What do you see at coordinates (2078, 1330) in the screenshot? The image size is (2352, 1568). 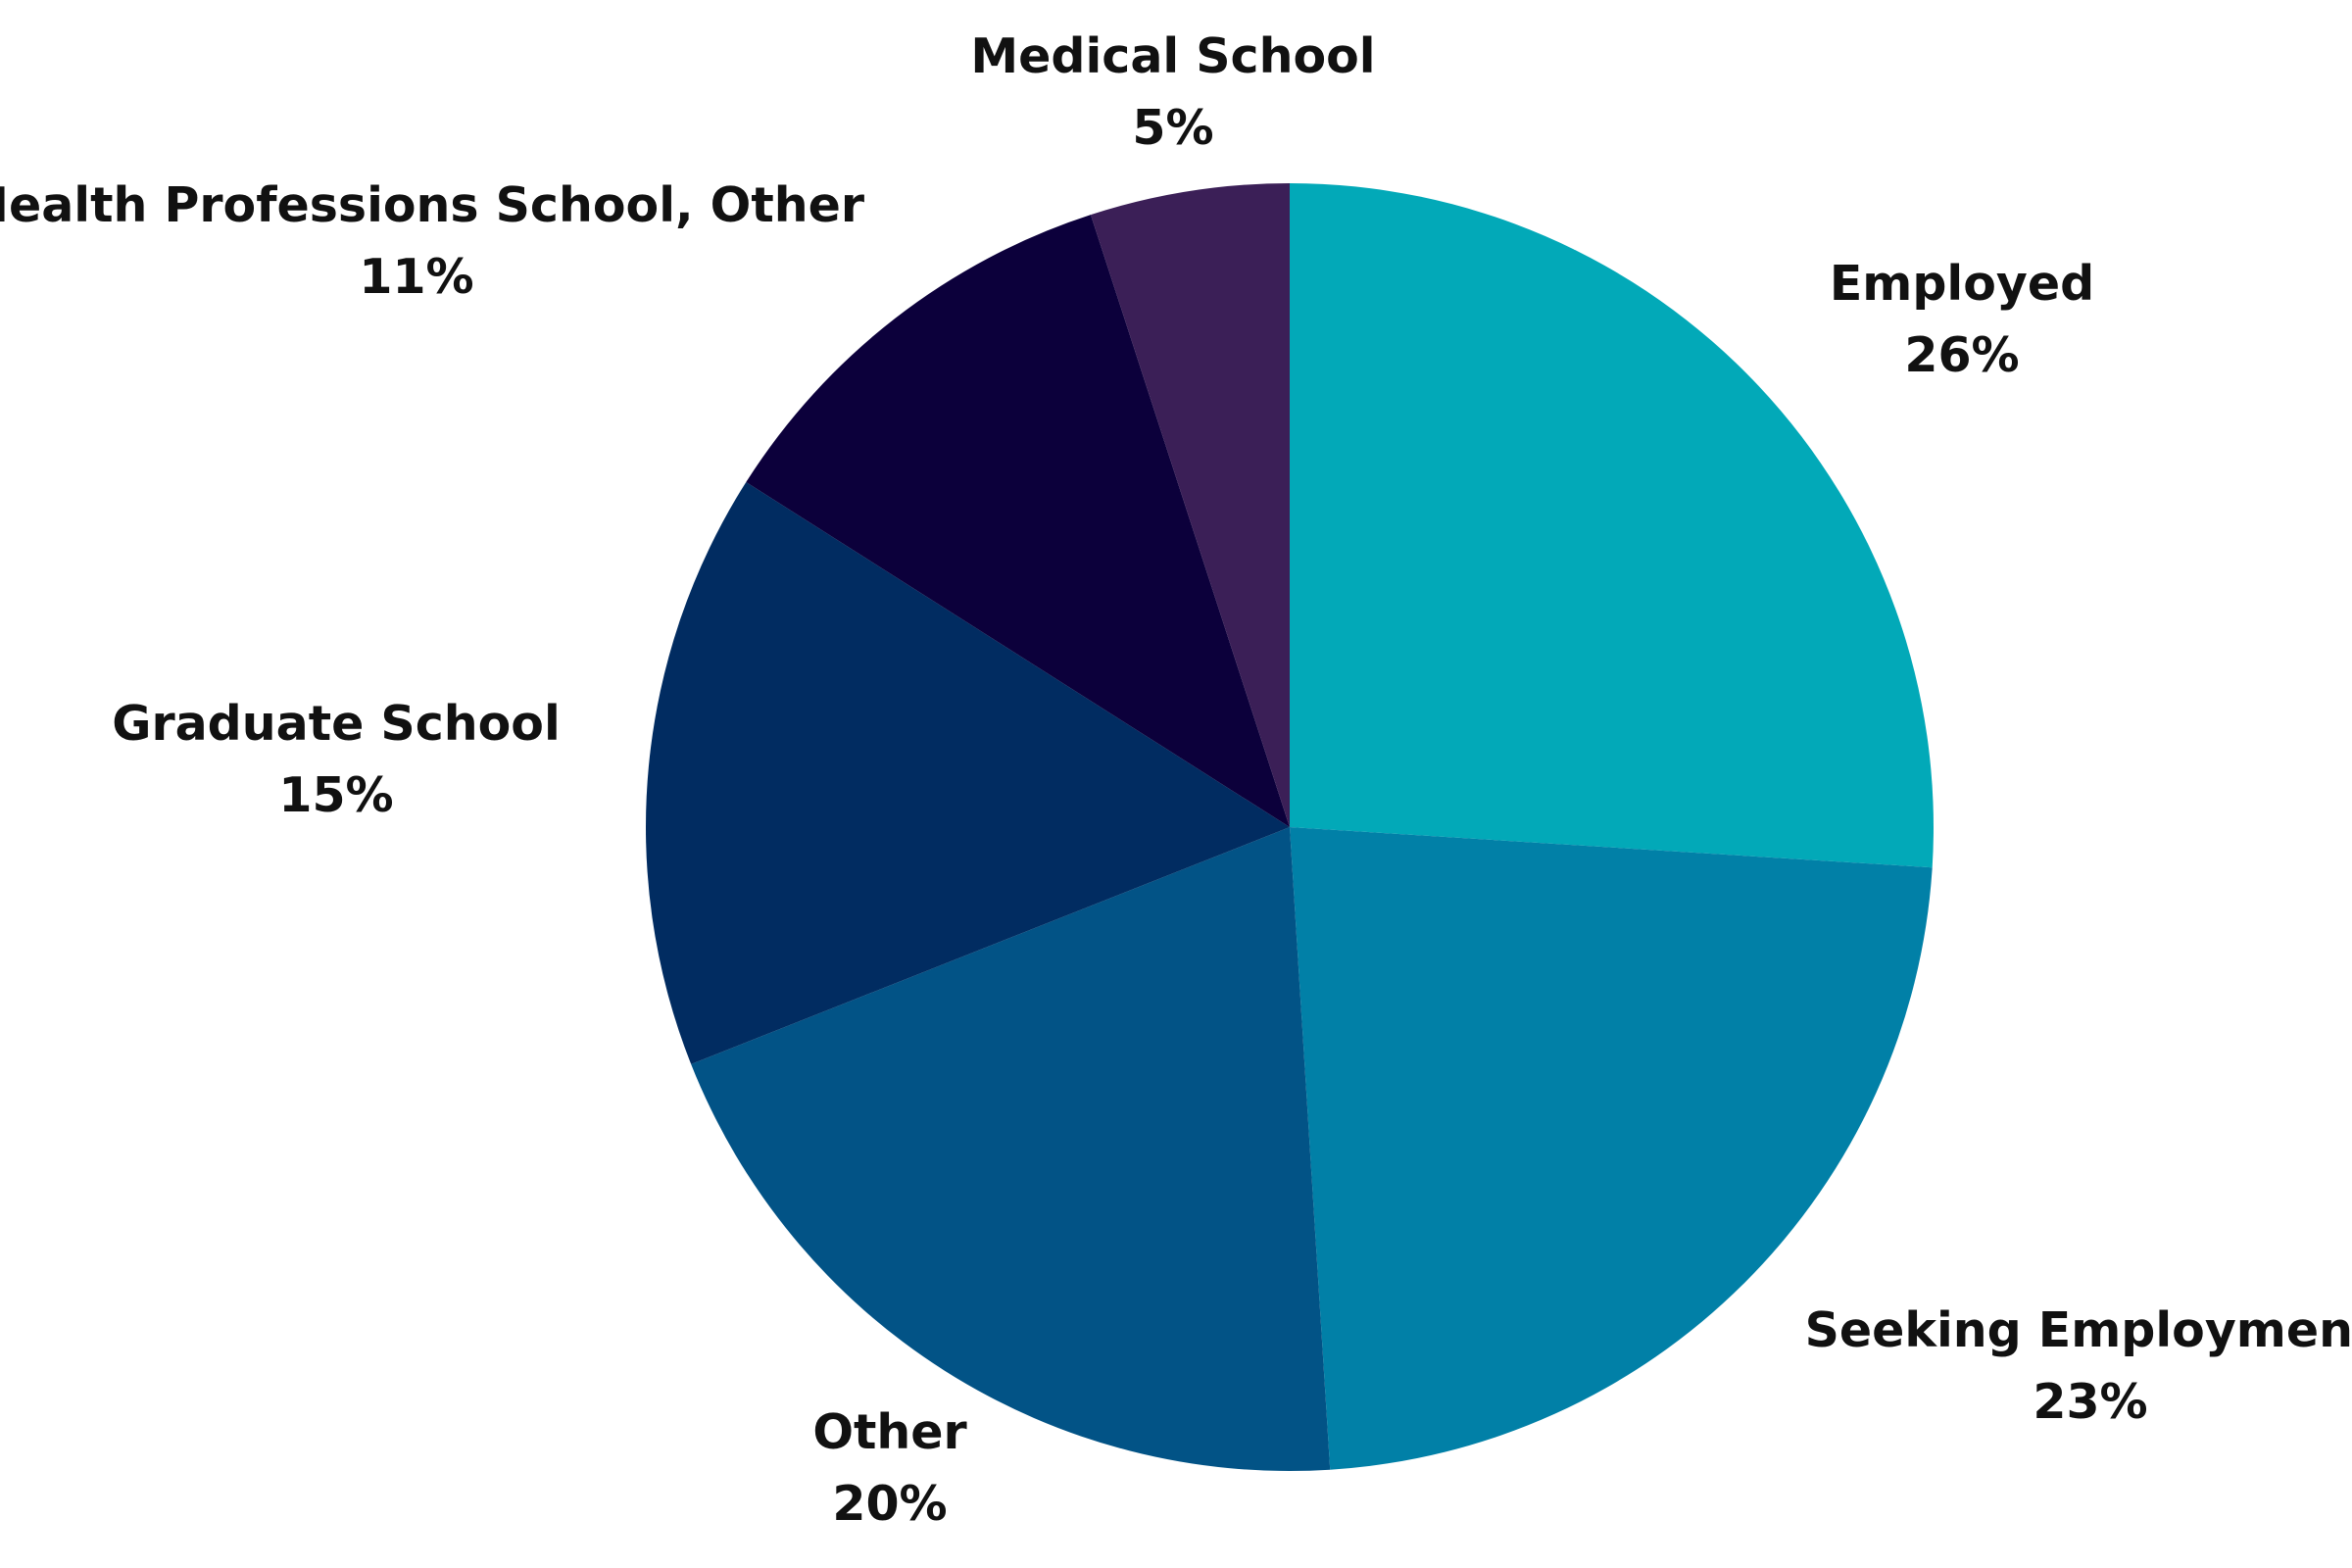 I see `slice-label: Seeking Employment` at bounding box center [2078, 1330].